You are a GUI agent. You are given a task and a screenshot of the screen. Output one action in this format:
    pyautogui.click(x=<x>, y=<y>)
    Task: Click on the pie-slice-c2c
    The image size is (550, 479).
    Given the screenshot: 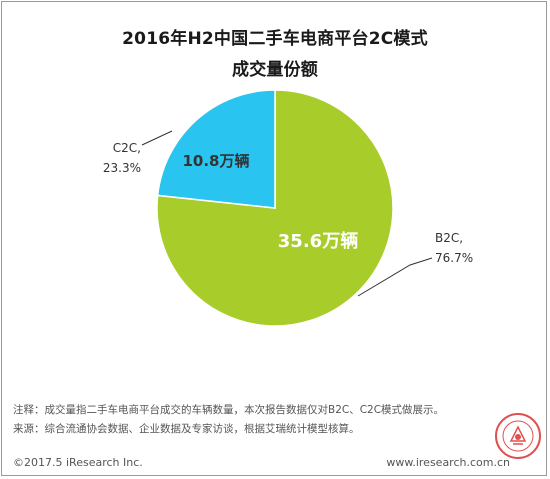 What is the action you would take?
    pyautogui.click(x=216, y=149)
    